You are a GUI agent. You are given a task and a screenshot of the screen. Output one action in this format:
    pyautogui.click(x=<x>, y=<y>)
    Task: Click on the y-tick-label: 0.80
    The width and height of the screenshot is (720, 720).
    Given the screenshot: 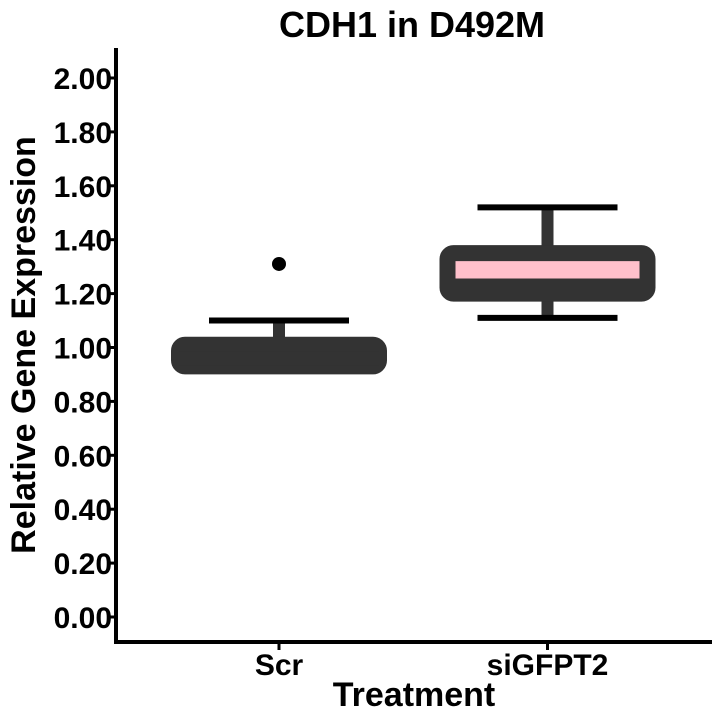 What is the action you would take?
    pyautogui.click(x=83, y=402)
    